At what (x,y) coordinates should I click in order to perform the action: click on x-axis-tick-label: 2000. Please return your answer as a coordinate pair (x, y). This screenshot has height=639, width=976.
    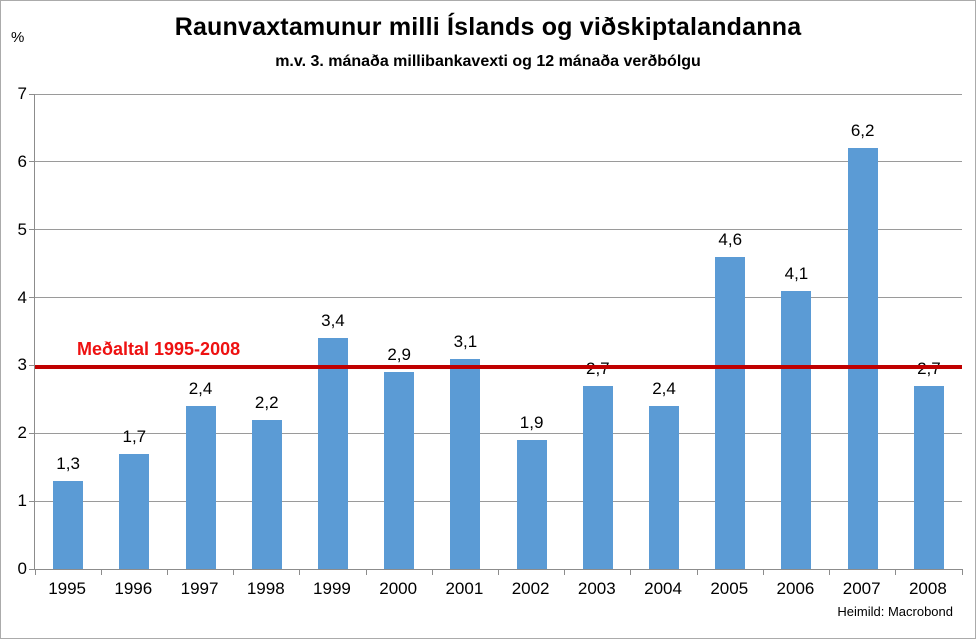
    Looking at the image, I should click on (398, 588).